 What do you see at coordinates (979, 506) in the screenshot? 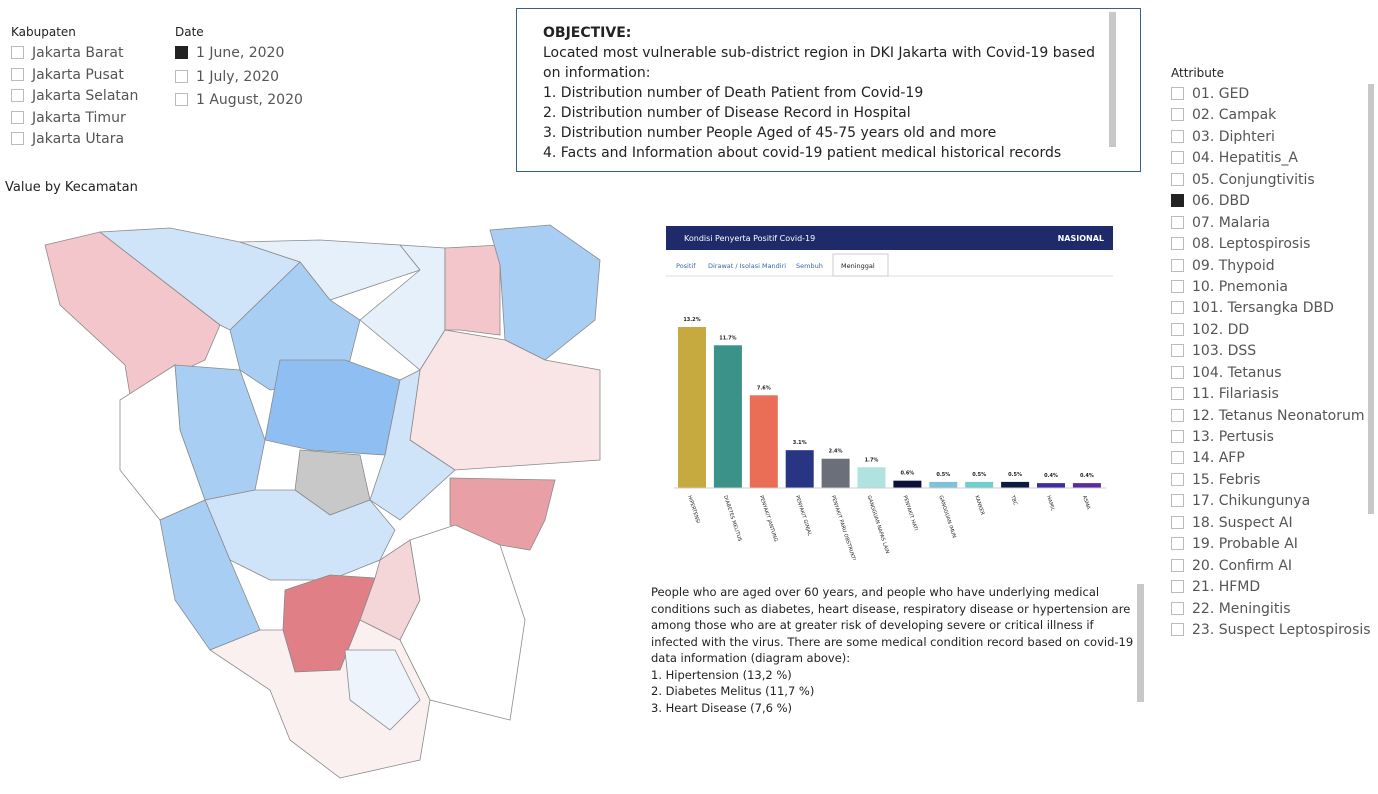
I see `x-tick-label: KANKER` at bounding box center [979, 506].